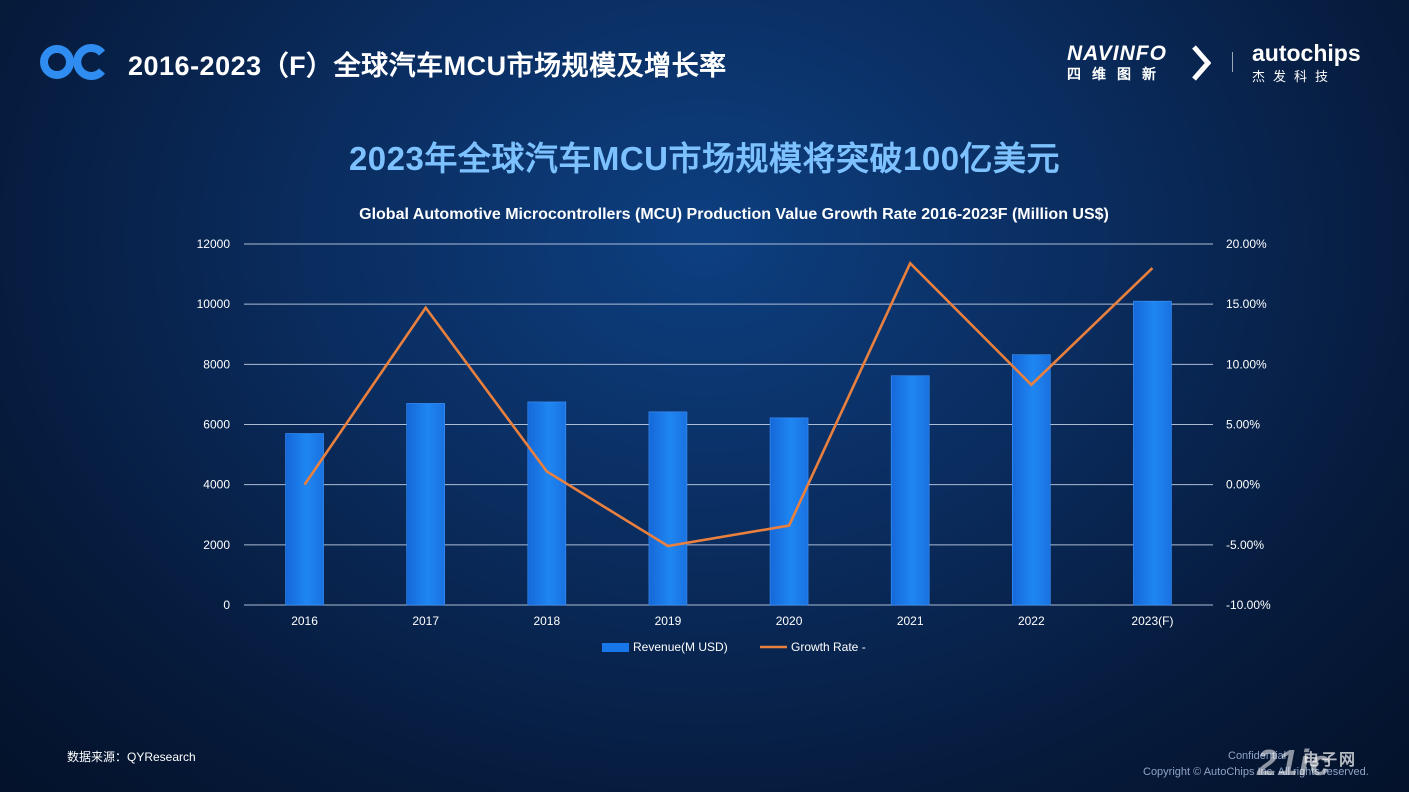  Describe the element at coordinates (304, 621) in the screenshot. I see `x-axis-tick-label: 2016` at that location.